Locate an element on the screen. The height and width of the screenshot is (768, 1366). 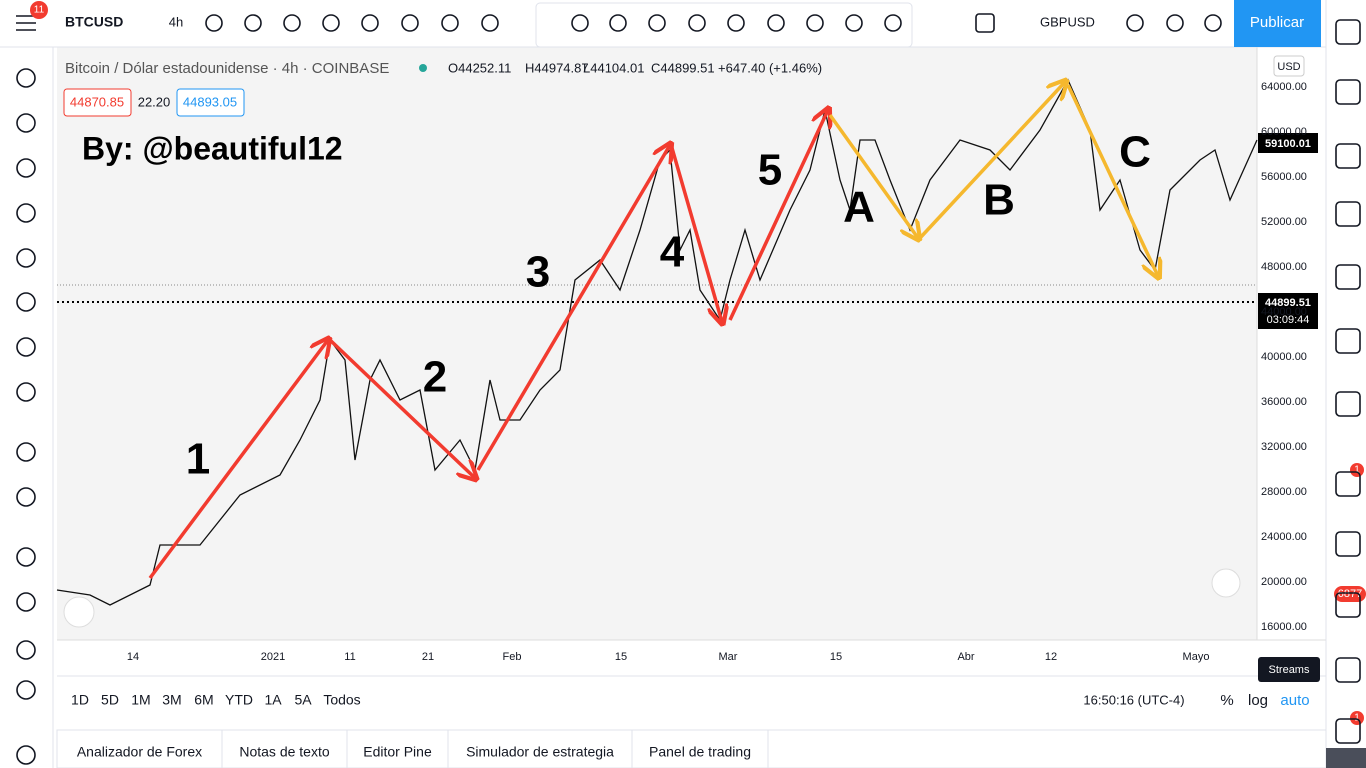
price-tick-label: 52000.00 is located at coordinates (1284, 222).